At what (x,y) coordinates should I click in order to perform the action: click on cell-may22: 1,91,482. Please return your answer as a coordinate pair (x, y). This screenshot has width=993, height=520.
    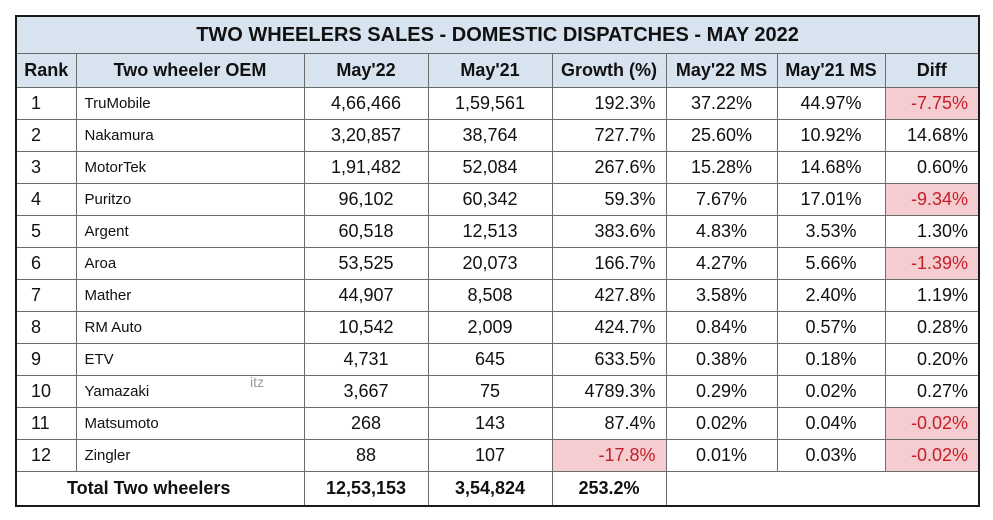
    Looking at the image, I should click on (366, 167).